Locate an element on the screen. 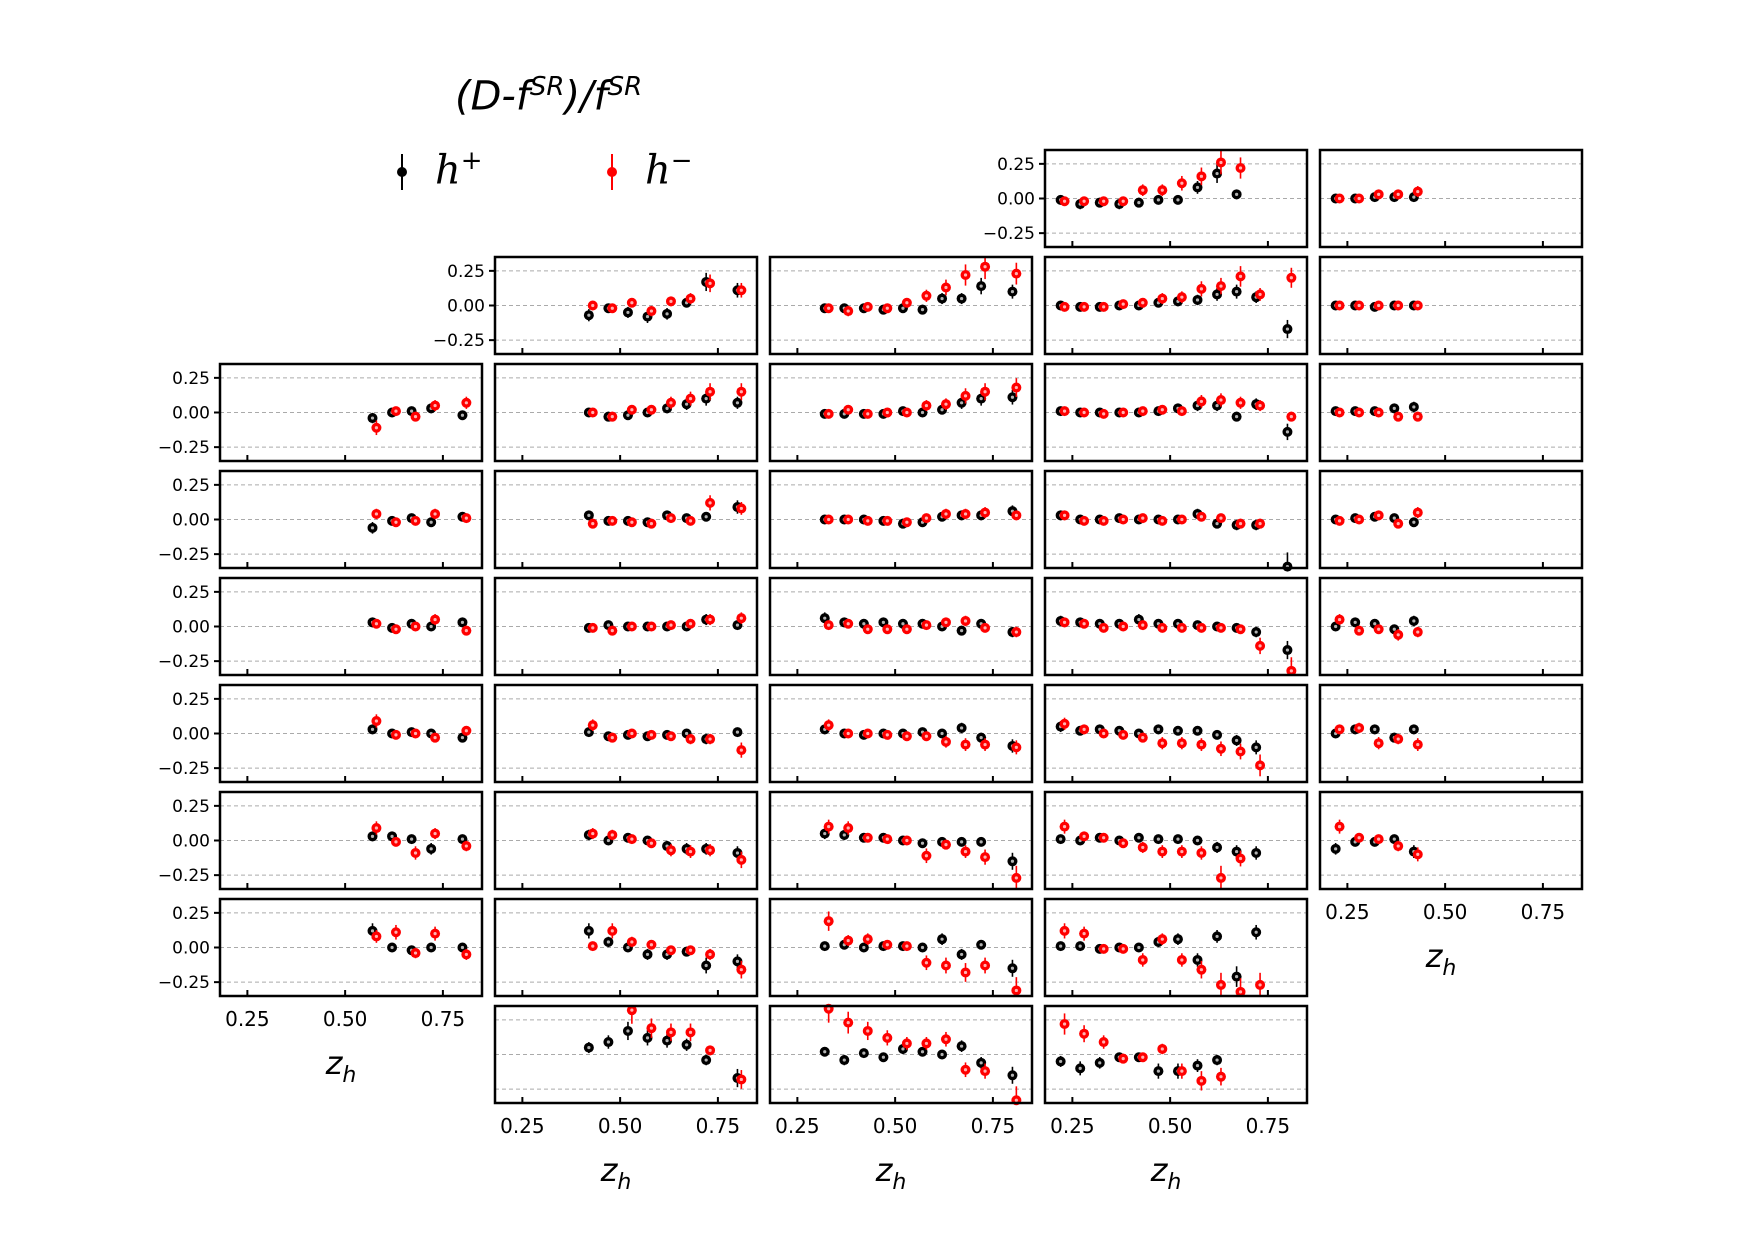  xaxis-label-base: z is located at coordinates (609, 1170).